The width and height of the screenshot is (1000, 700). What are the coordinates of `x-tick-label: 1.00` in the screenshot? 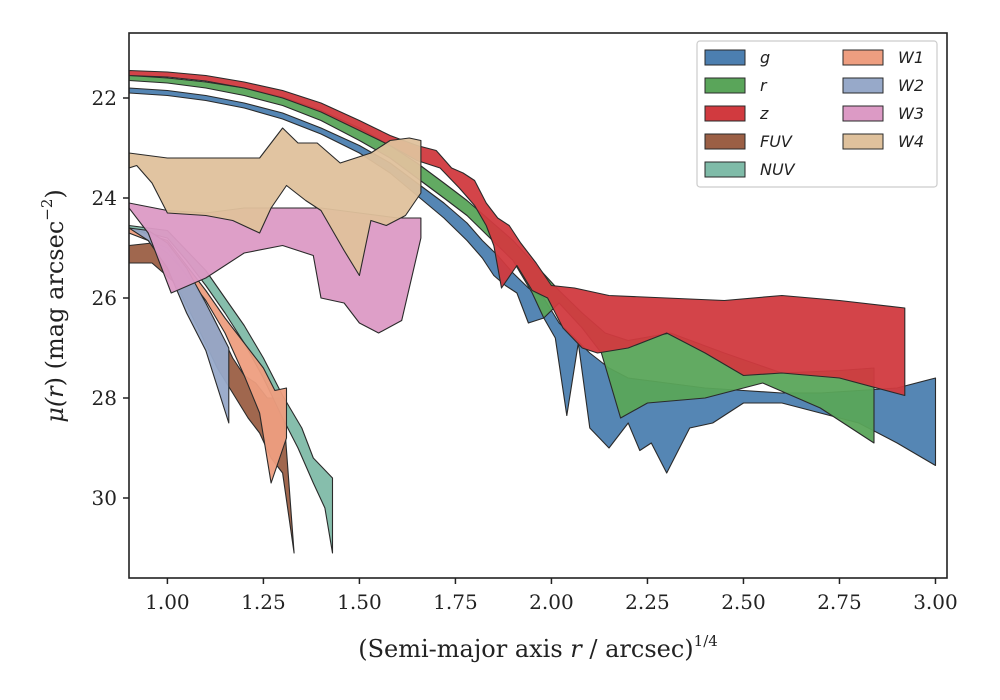 It's located at (167, 602).